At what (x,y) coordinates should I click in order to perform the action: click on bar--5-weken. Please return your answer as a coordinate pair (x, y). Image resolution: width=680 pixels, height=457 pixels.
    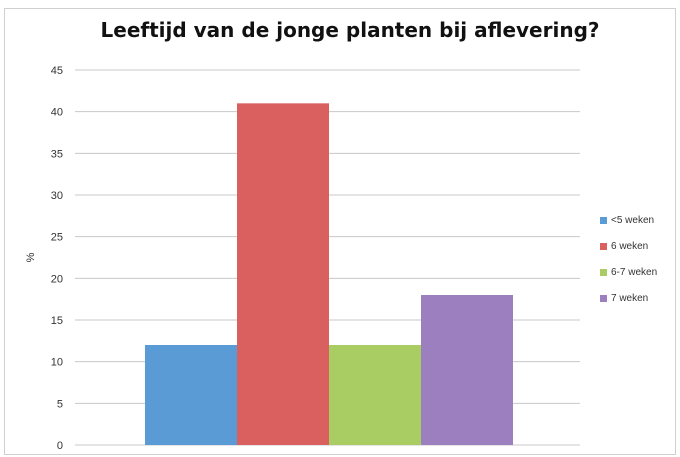
    Looking at the image, I should click on (191, 395).